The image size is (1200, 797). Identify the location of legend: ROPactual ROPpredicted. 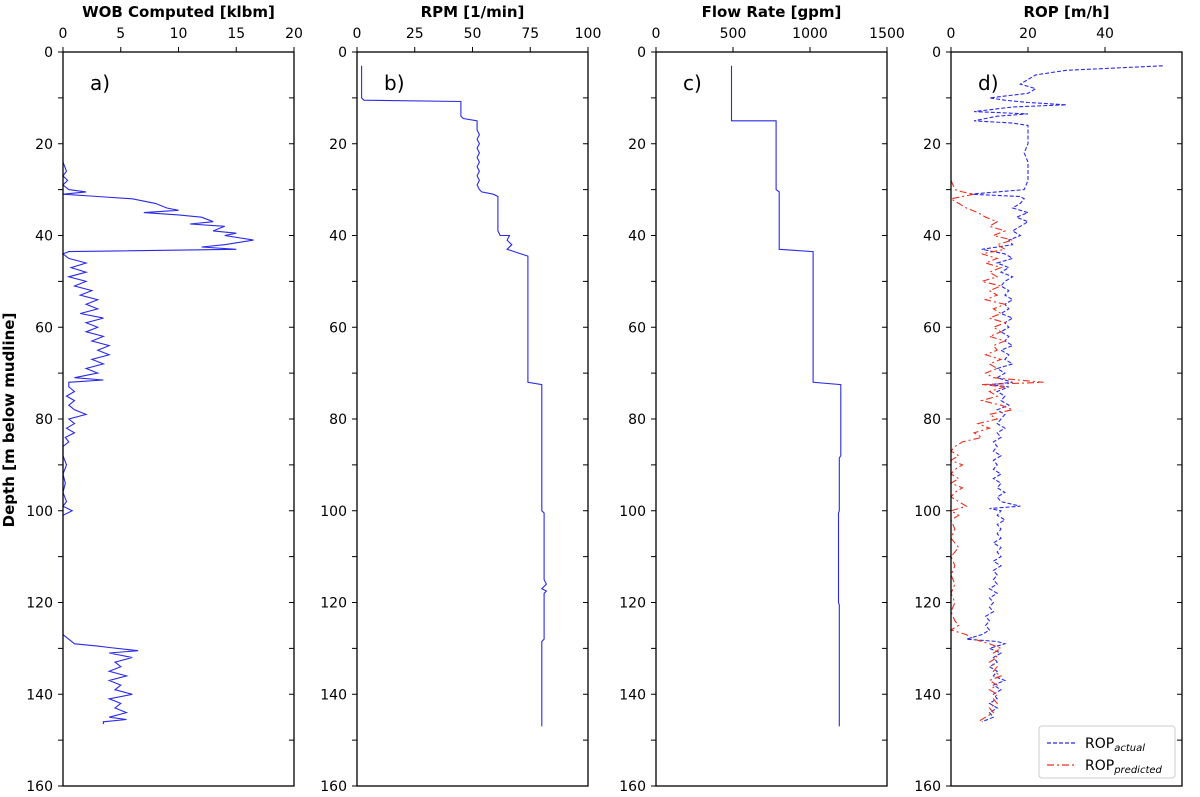
(1107, 752).